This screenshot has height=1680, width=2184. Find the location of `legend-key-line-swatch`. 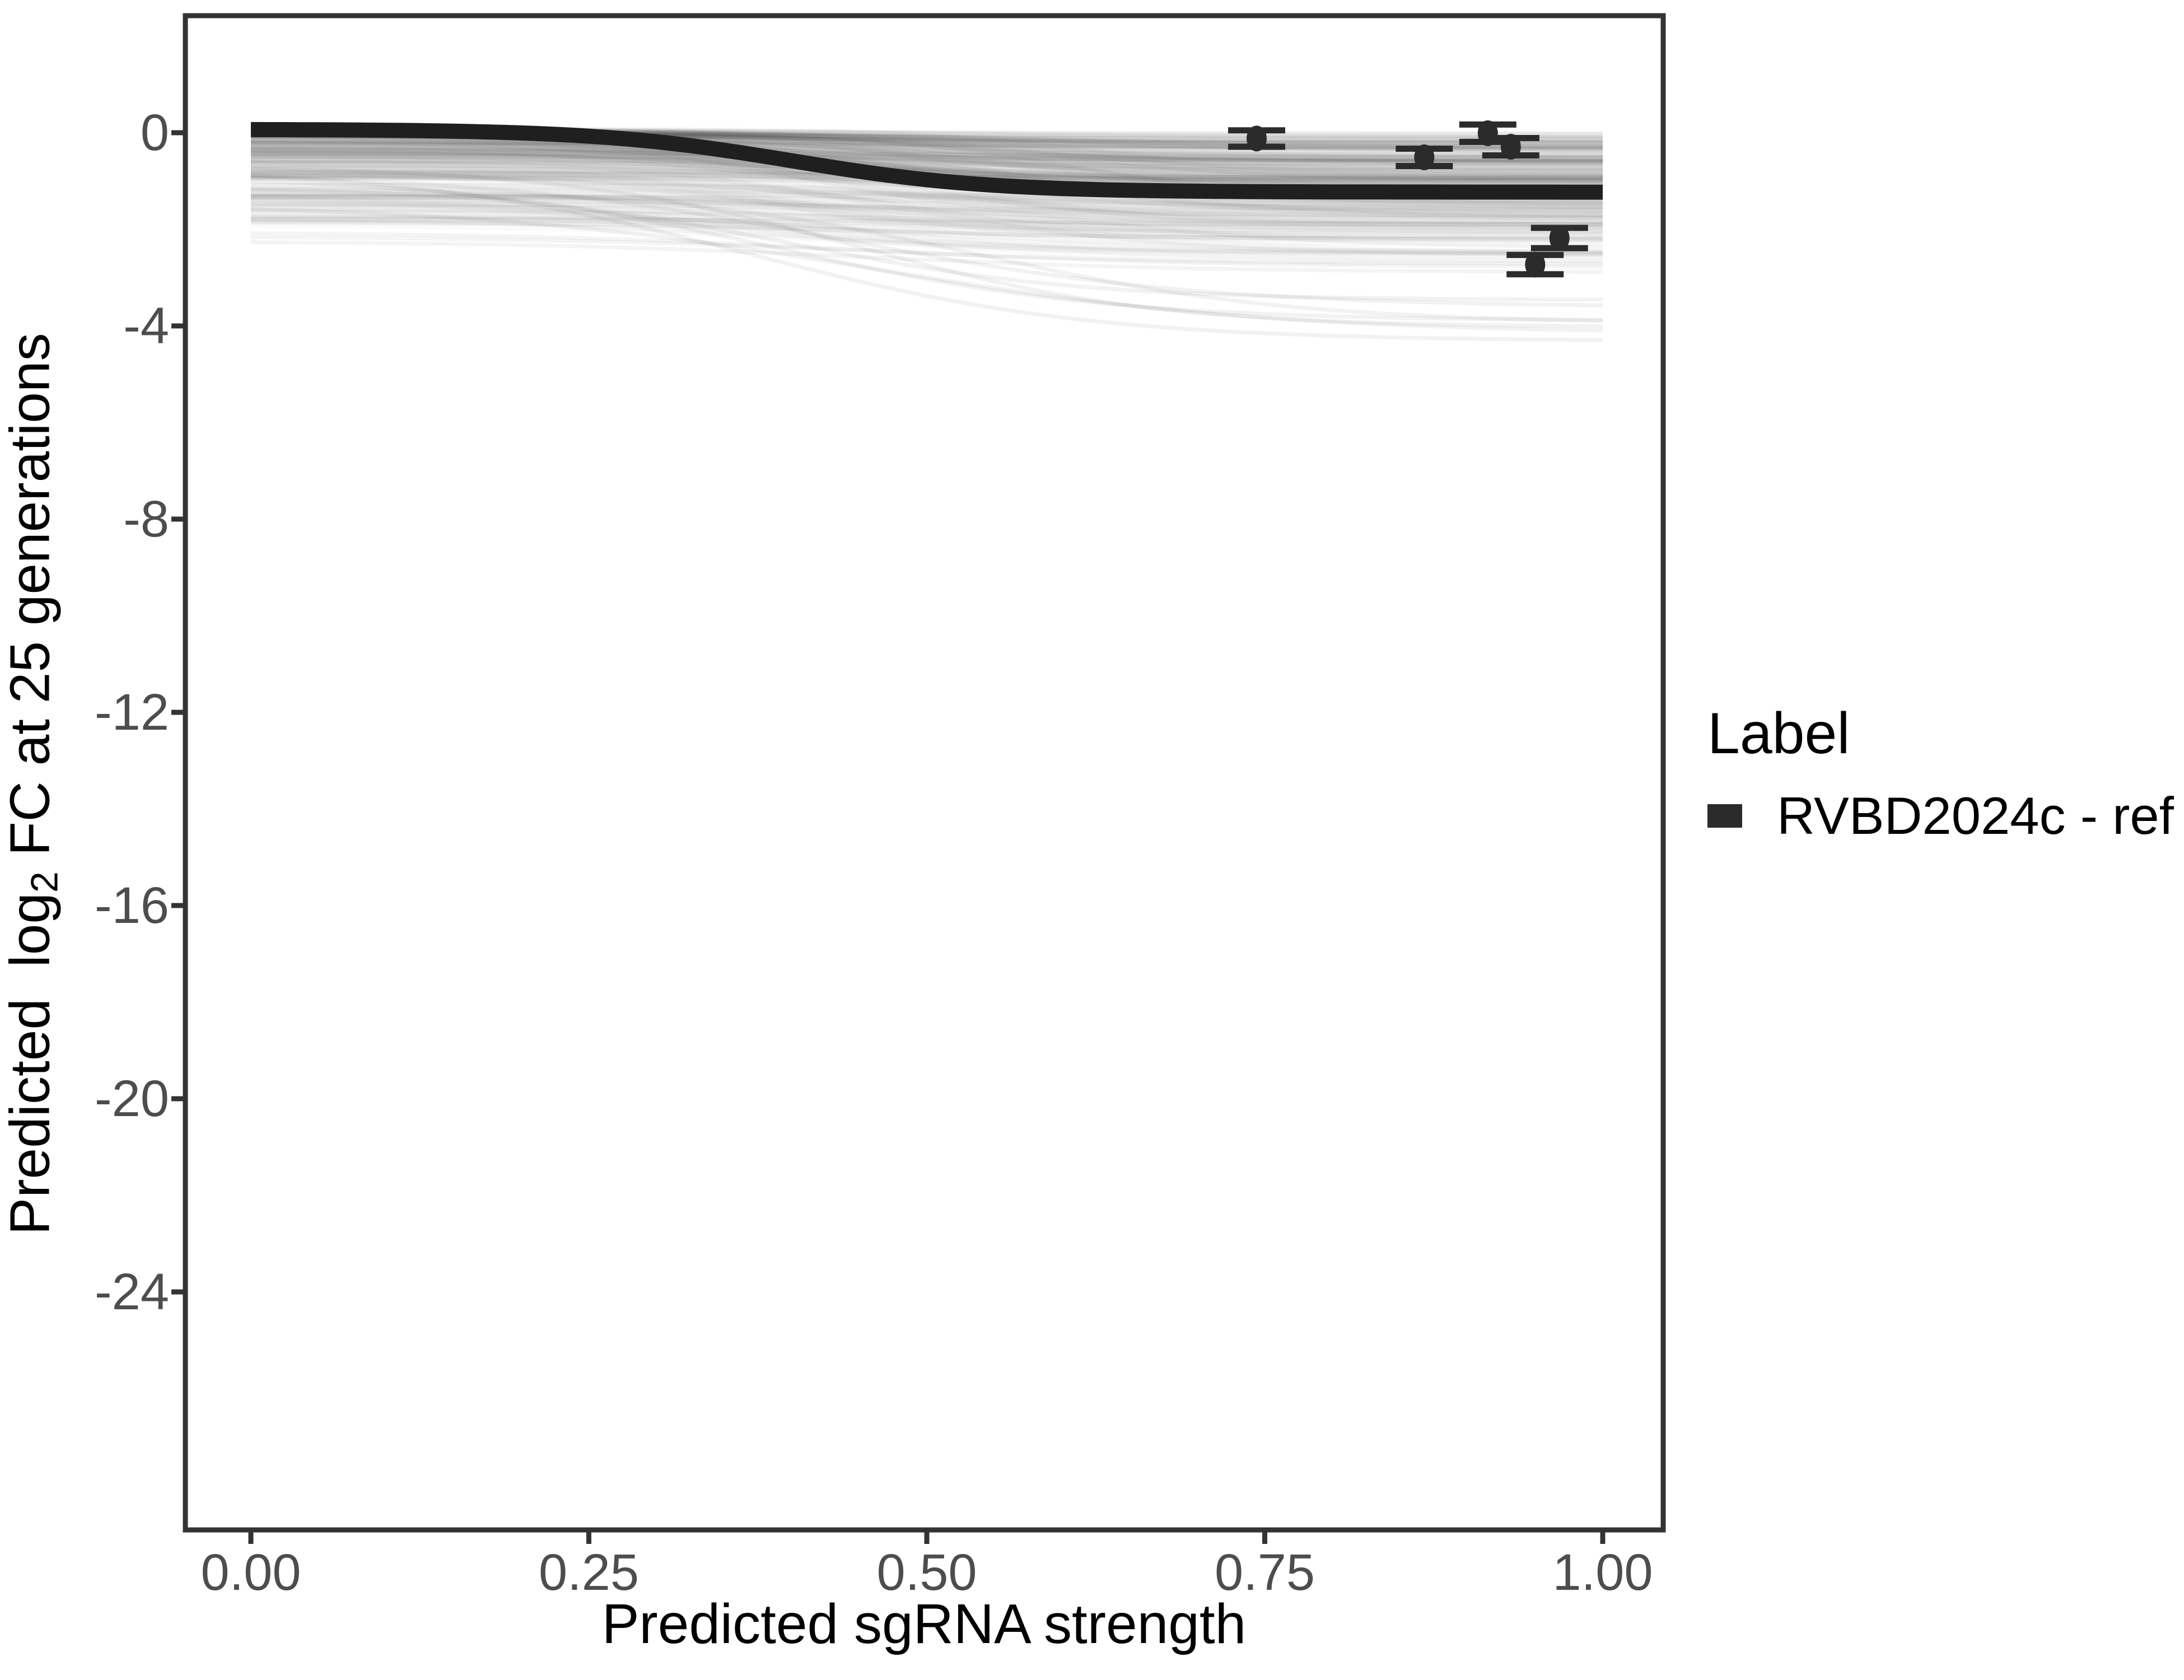

legend-key-line-swatch is located at coordinates (1725, 816).